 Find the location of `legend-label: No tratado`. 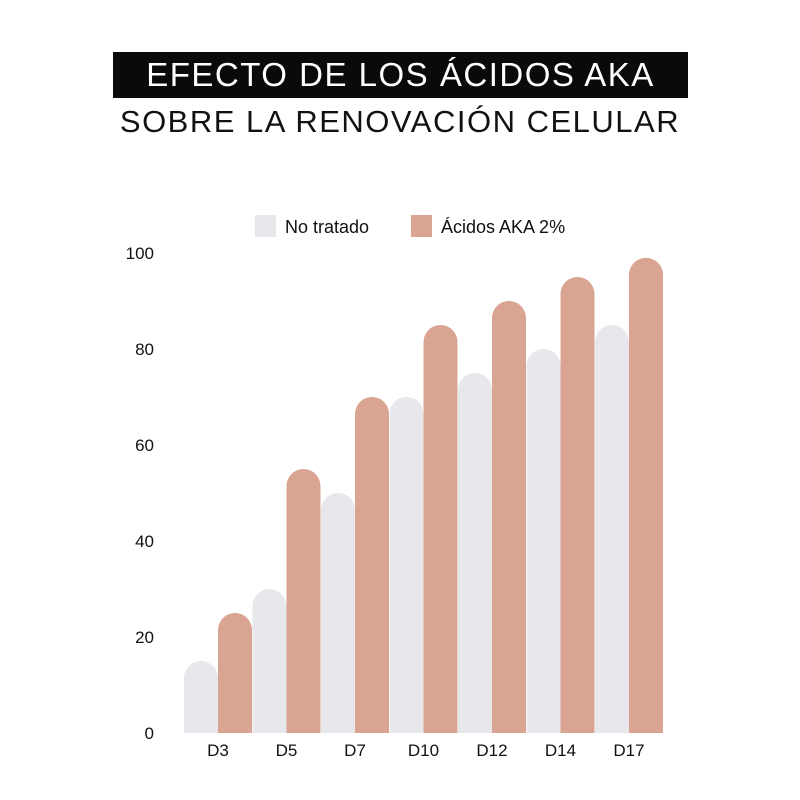

legend-label: No tratado is located at coordinates (327, 227).